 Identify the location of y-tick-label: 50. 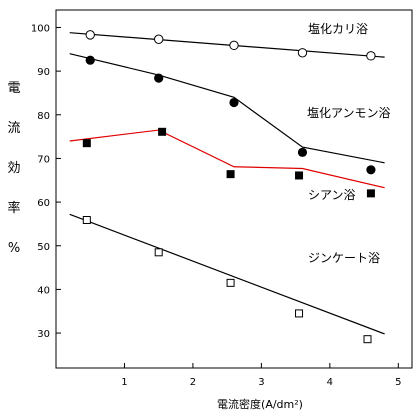
(43, 247).